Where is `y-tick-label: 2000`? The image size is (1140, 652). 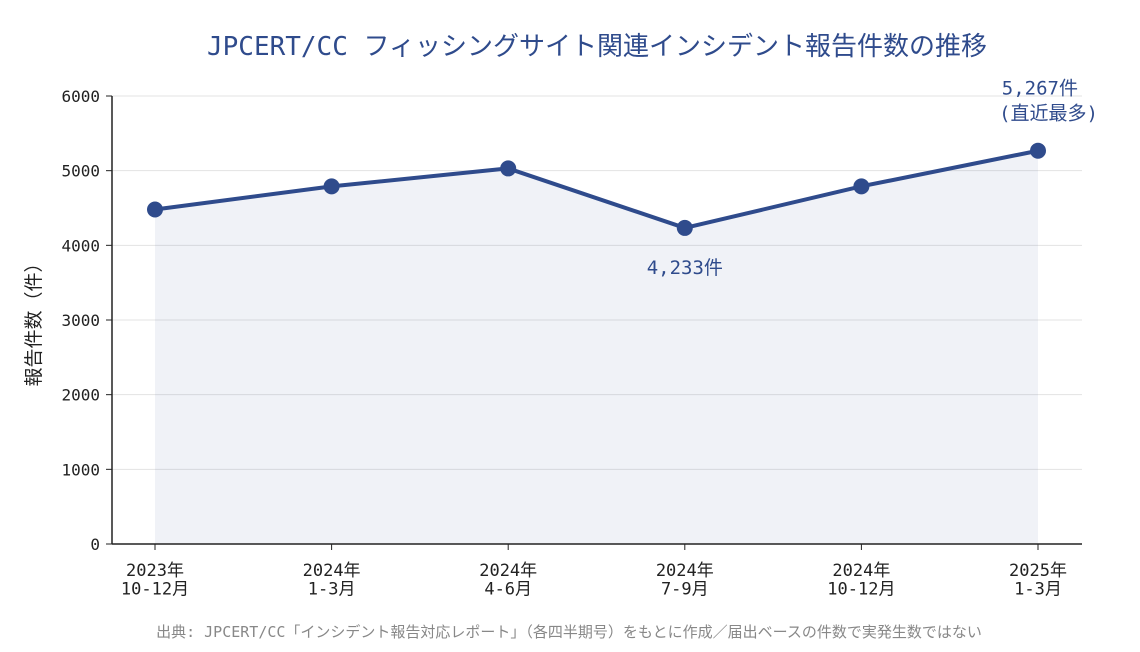
y-tick-label: 2000 is located at coordinates (80, 395).